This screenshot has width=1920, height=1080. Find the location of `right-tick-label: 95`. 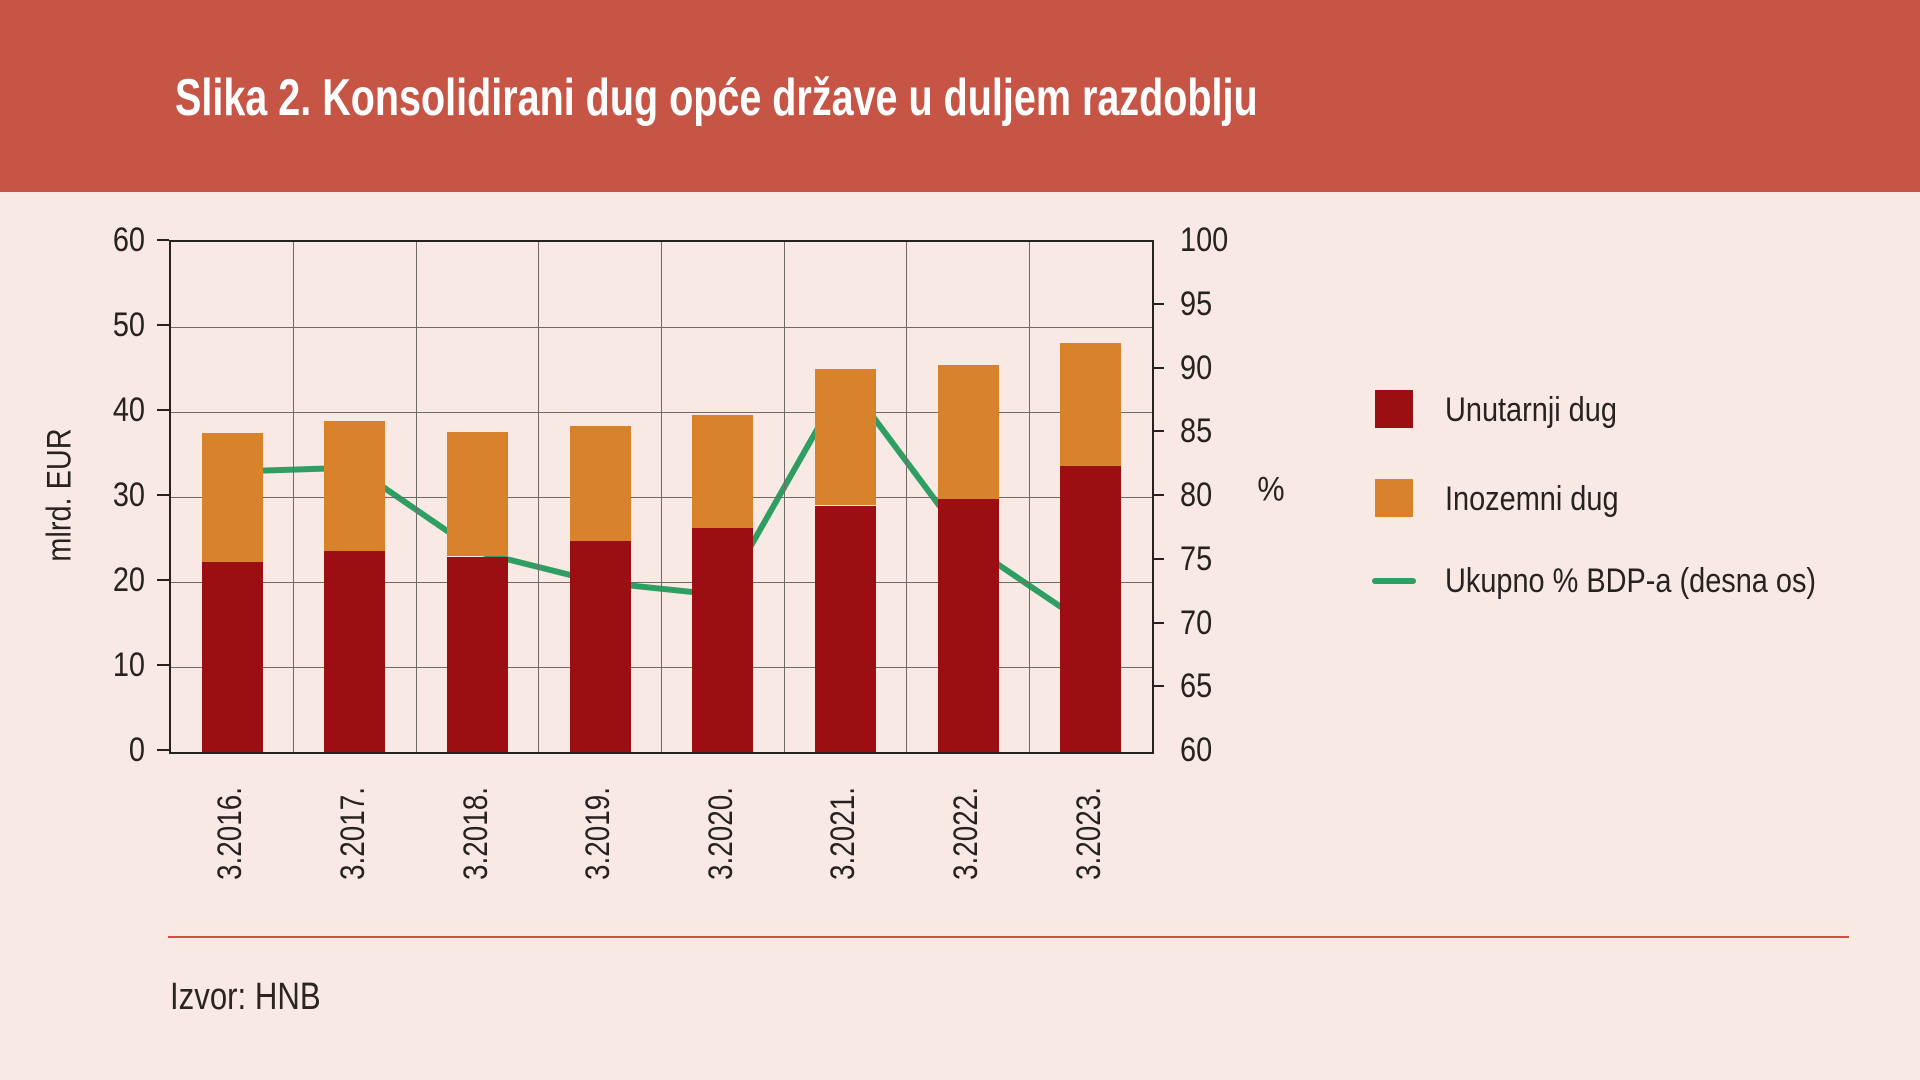

right-tick-label: 95 is located at coordinates (1196, 303).